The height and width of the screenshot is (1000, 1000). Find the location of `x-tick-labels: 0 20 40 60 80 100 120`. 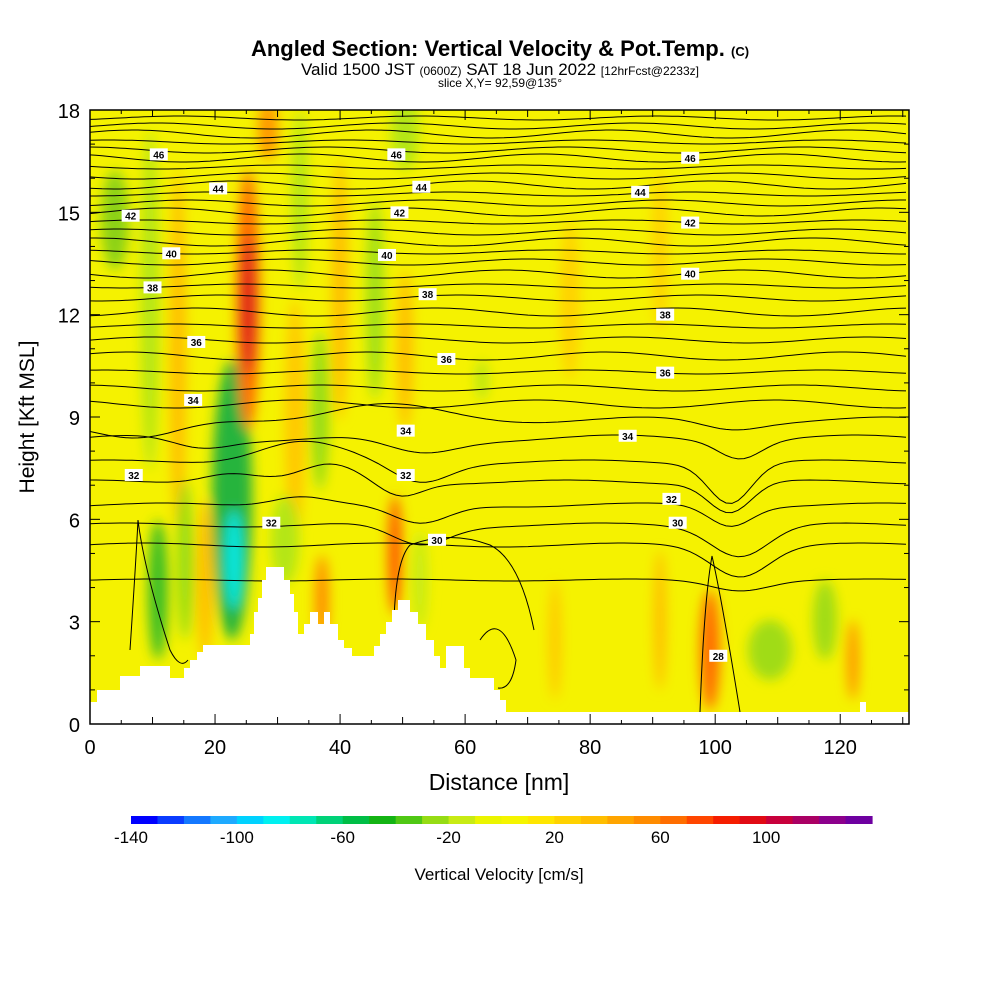

x-tick-labels: 0 20 40 60 80 100 120 is located at coordinates (470, 748).